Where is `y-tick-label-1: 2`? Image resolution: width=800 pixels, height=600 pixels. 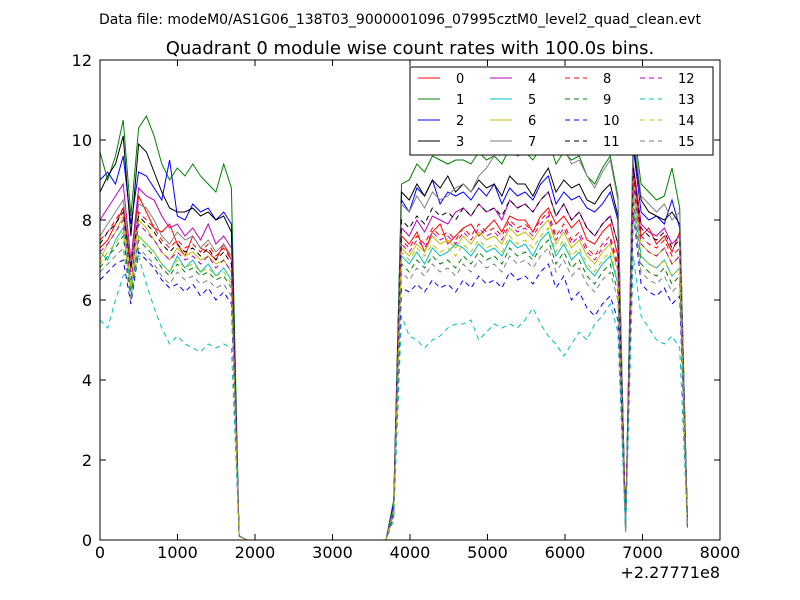 y-tick-label-1: 2 is located at coordinates (87, 460).